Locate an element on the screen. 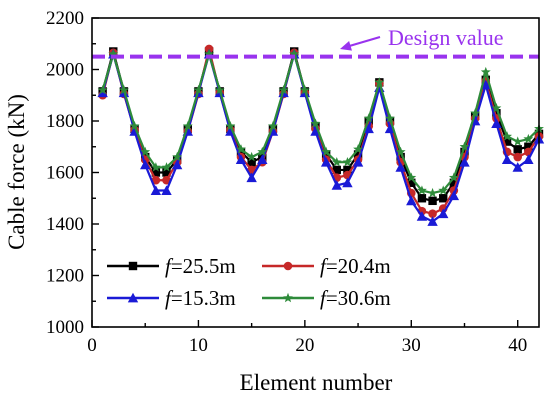 This screenshot has width=550, height=402. design-value-annotation: Design value is located at coordinates (445, 37).